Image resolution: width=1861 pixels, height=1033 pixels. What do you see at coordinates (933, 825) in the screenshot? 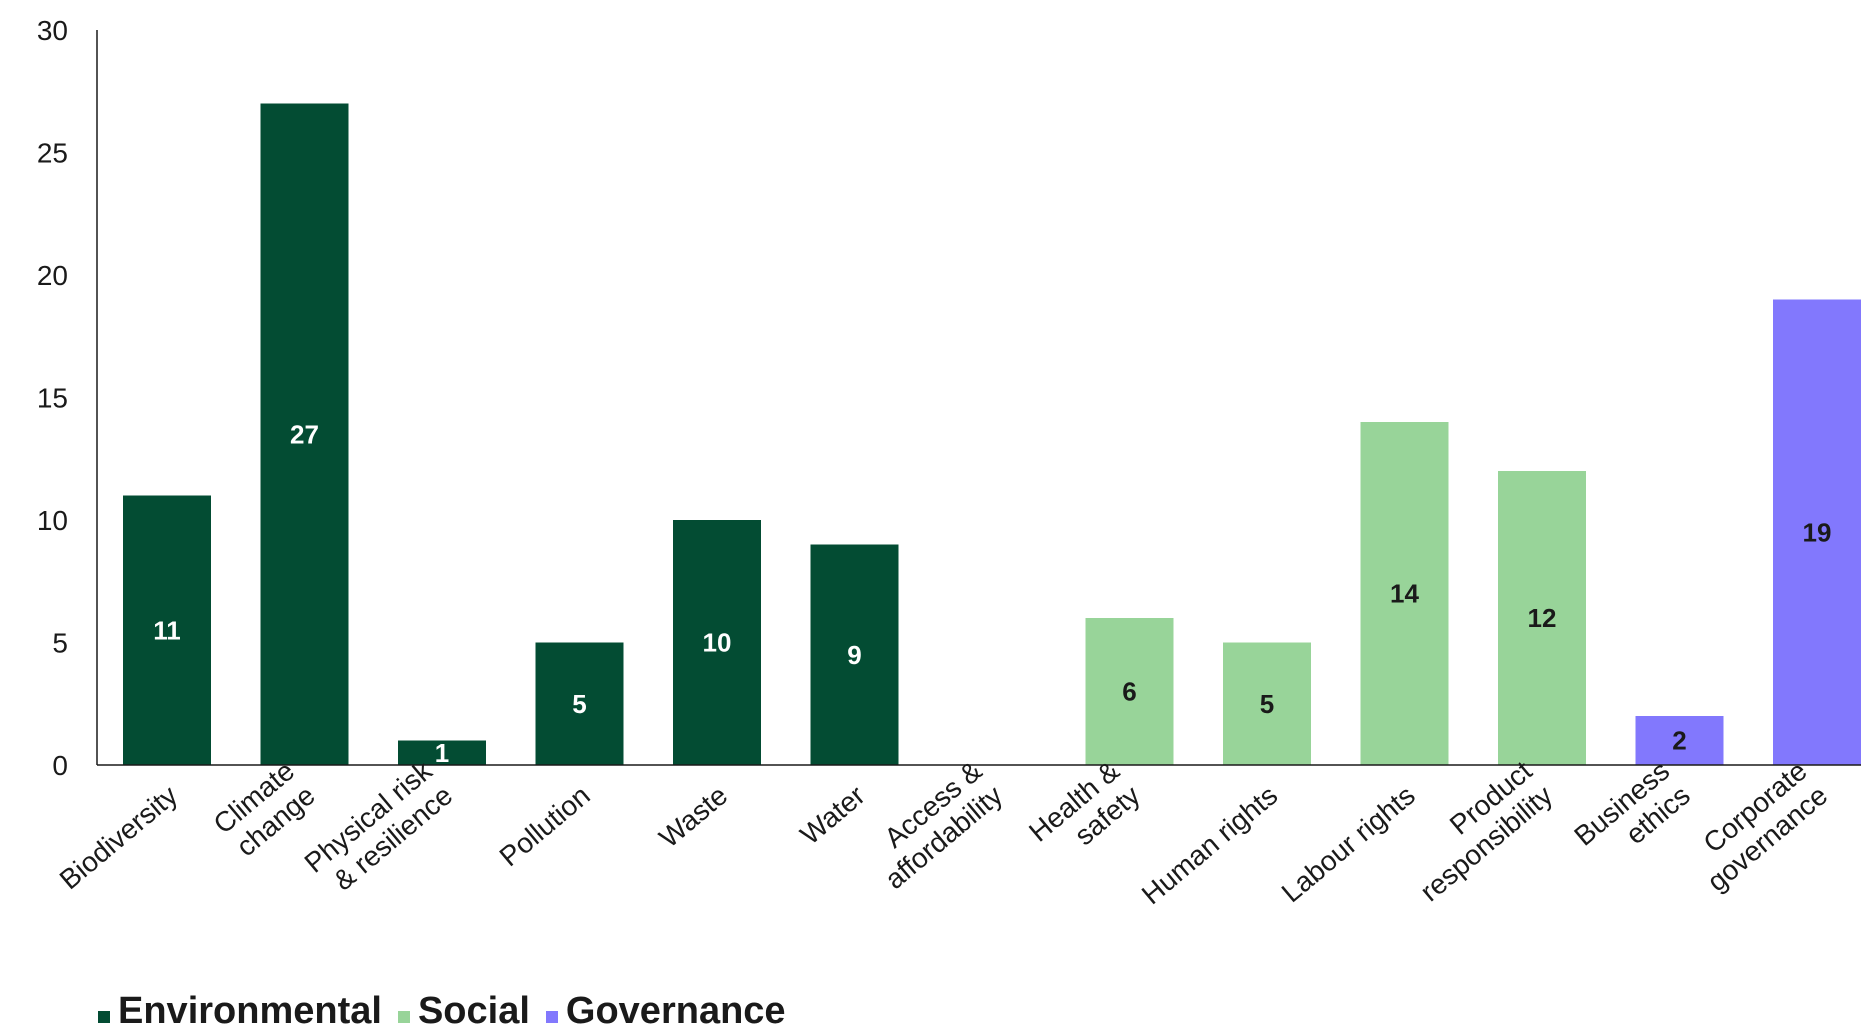
I see `category-label: Access &affordability` at bounding box center [933, 825].